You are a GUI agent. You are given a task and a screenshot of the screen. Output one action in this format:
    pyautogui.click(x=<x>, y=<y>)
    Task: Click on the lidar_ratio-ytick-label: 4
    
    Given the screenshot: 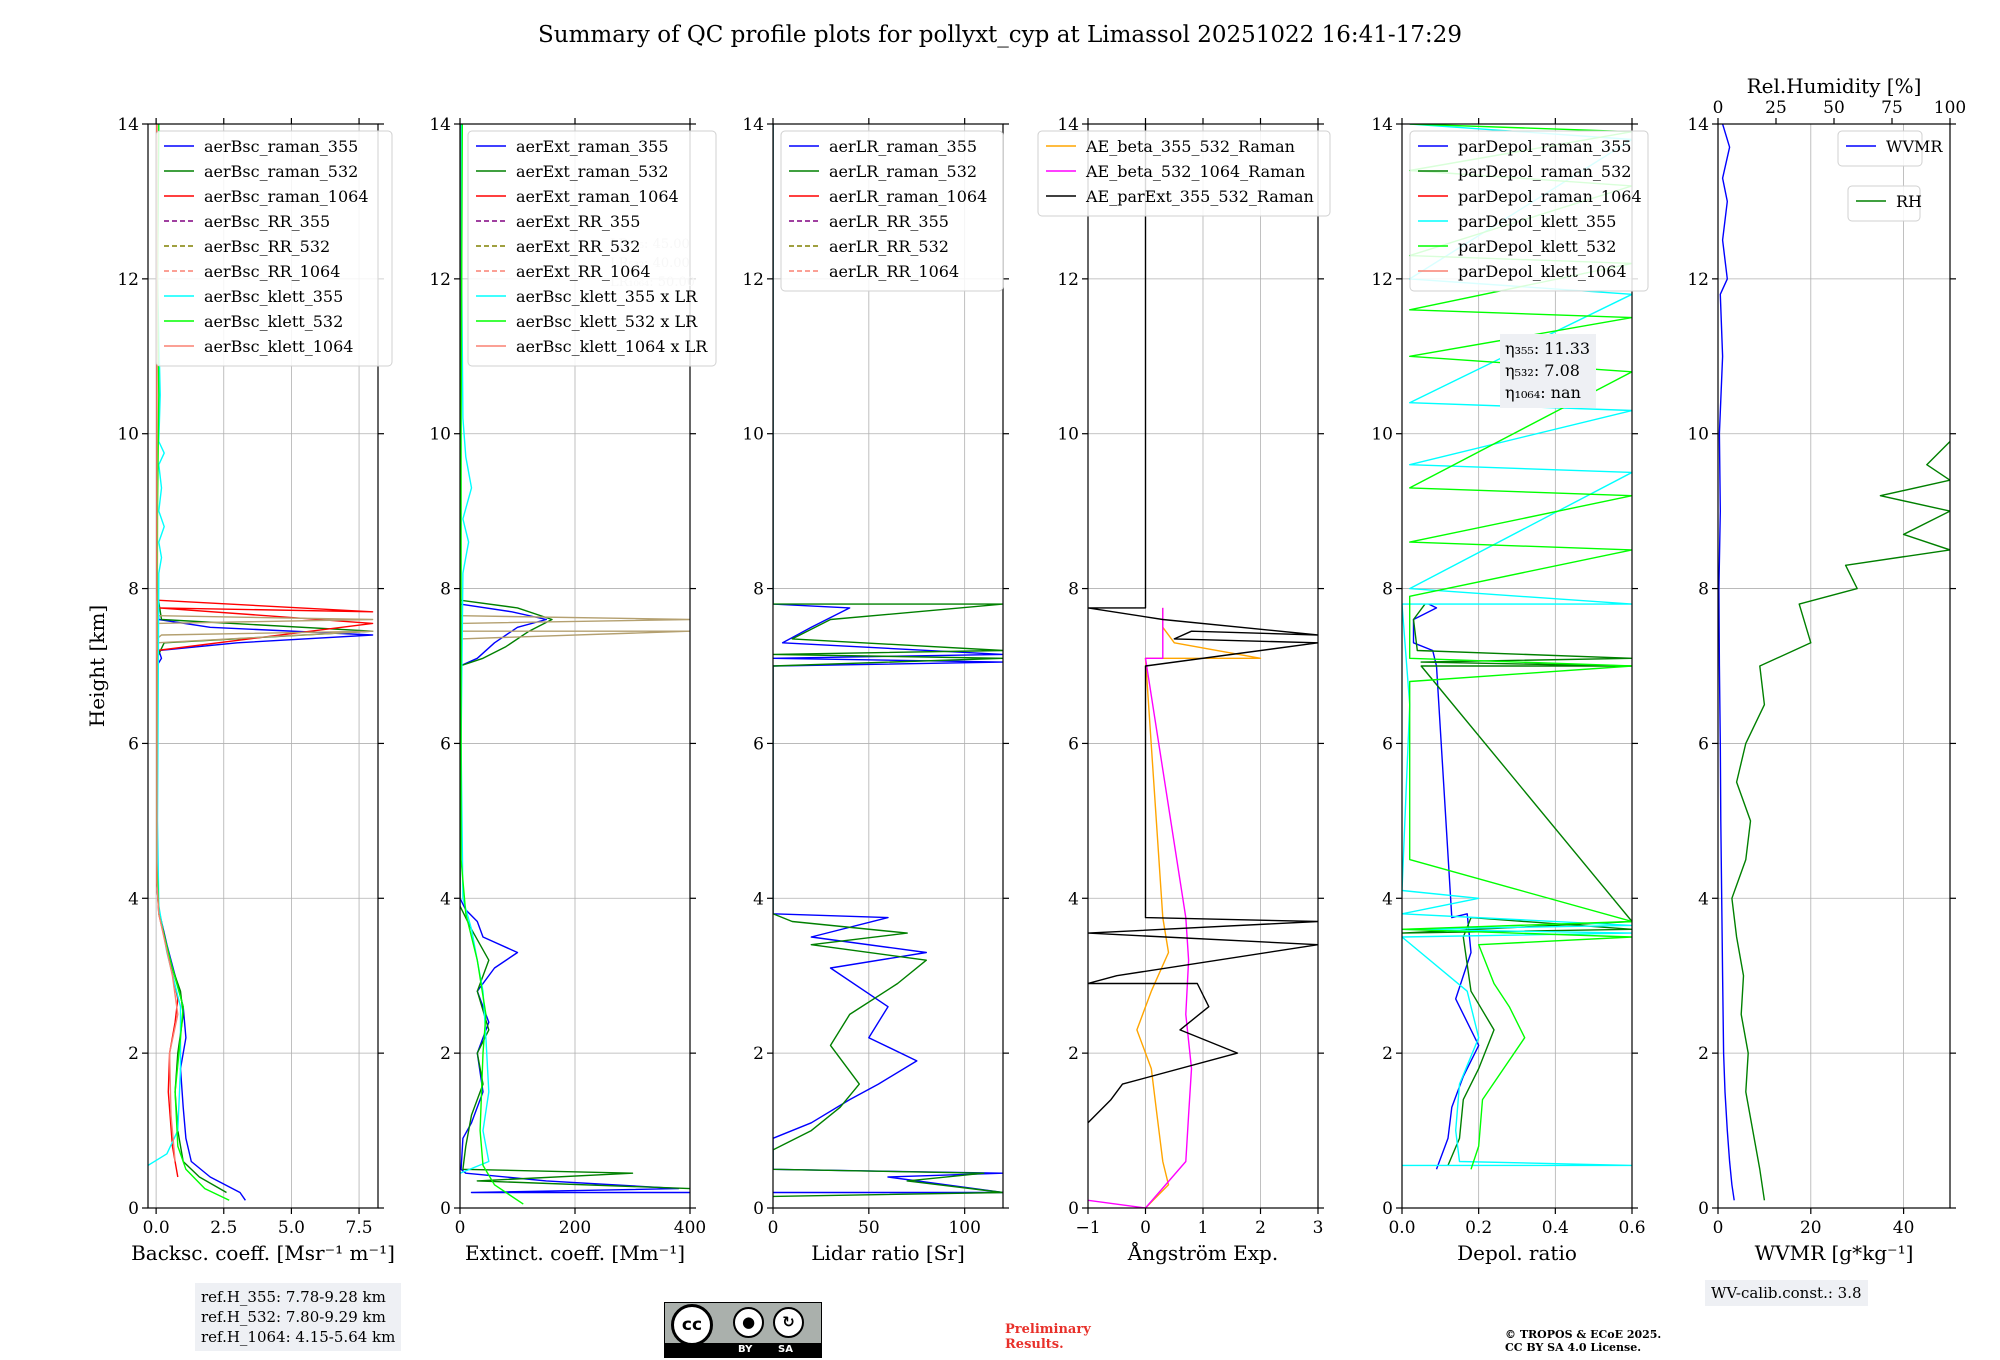 What is the action you would take?
    pyautogui.click(x=758, y=899)
    